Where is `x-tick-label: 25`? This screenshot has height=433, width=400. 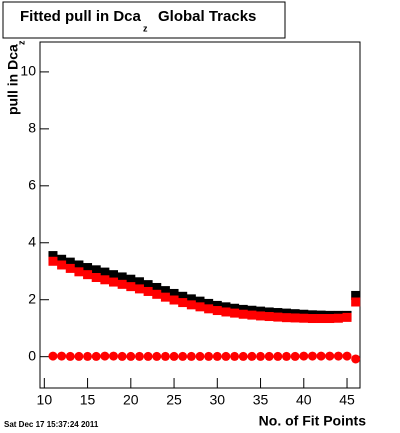 x-tick-label: 25 is located at coordinates (174, 400).